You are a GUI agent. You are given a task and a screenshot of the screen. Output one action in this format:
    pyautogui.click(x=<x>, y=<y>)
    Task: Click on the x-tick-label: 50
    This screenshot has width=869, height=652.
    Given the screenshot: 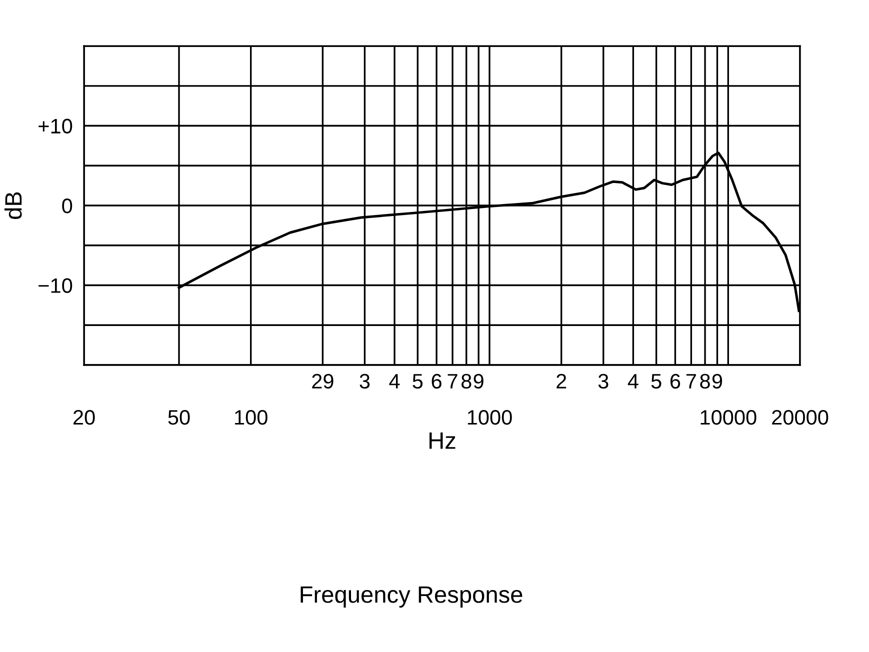 What is the action you would take?
    pyautogui.click(x=179, y=417)
    